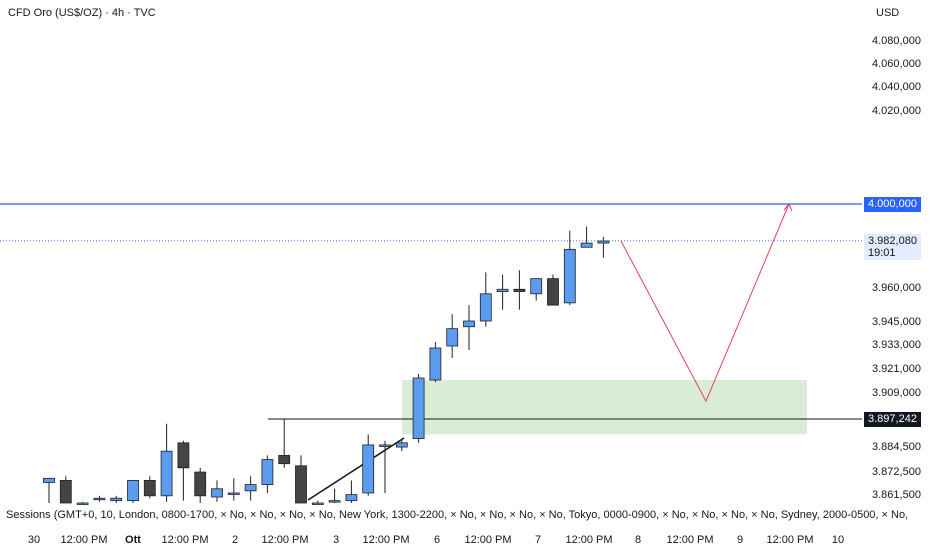 The image size is (932, 550). I want to click on x-tick-label: 2, so click(235, 540).